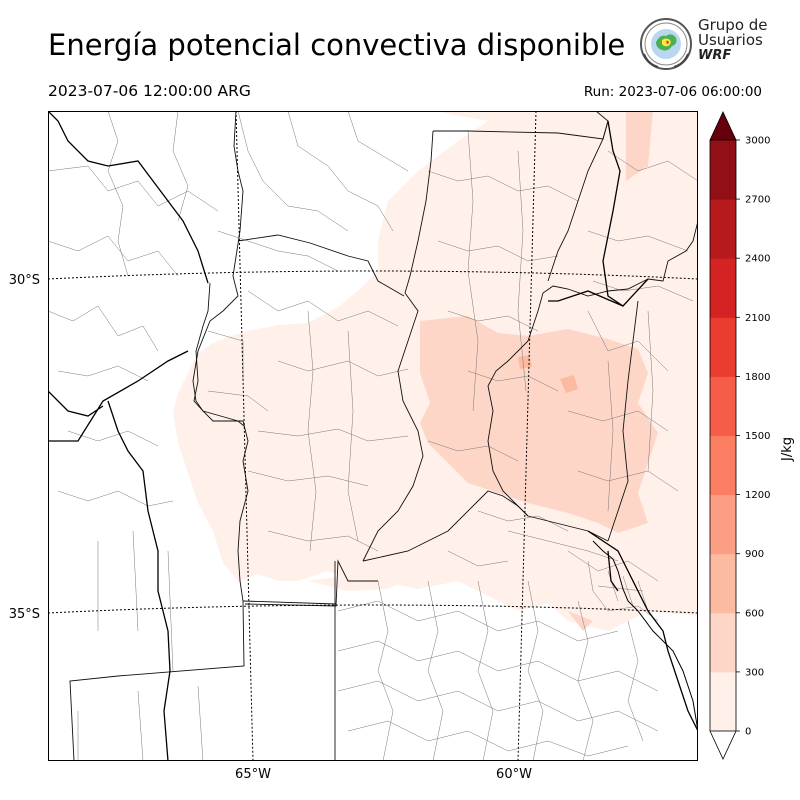  I want to click on colorbar-under-extension, so click(723, 745).